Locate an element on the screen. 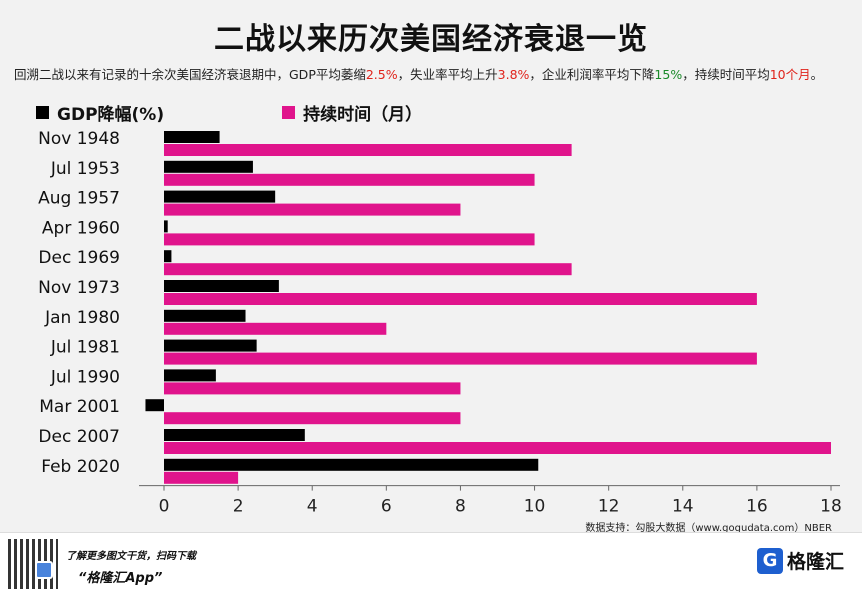 The image size is (862, 598). subtitle-text-2: ，失业率平均上升 is located at coordinates (447, 74).